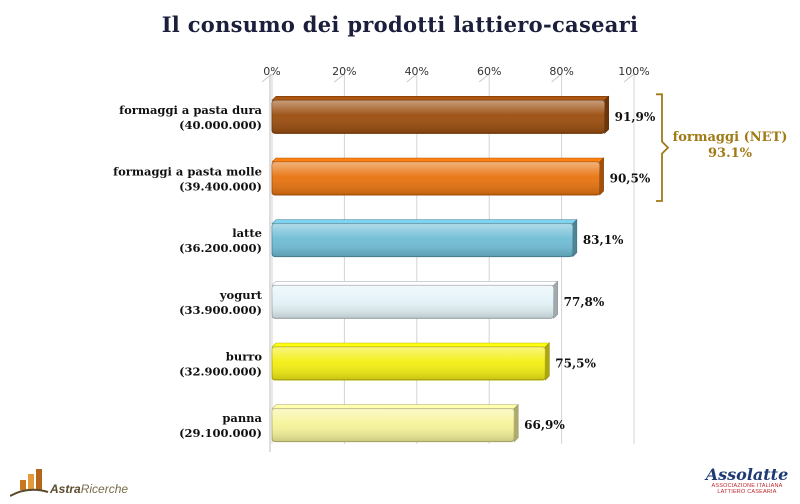 This screenshot has width=800, height=504. What do you see at coordinates (220, 248) in the screenshot?
I see `category-sublabel: (36.200.000)` at bounding box center [220, 248].